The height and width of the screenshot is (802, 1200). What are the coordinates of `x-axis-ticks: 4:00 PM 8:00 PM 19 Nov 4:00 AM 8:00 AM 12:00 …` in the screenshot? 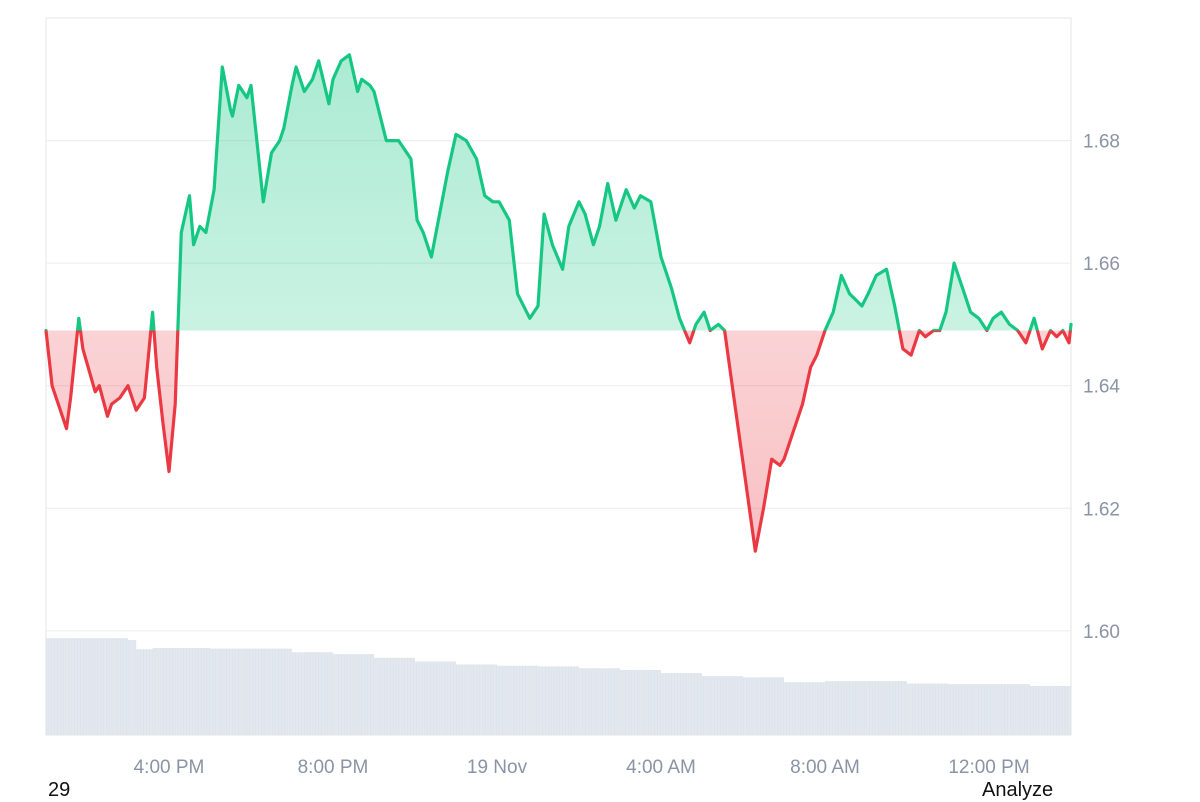 It's located at (582, 767).